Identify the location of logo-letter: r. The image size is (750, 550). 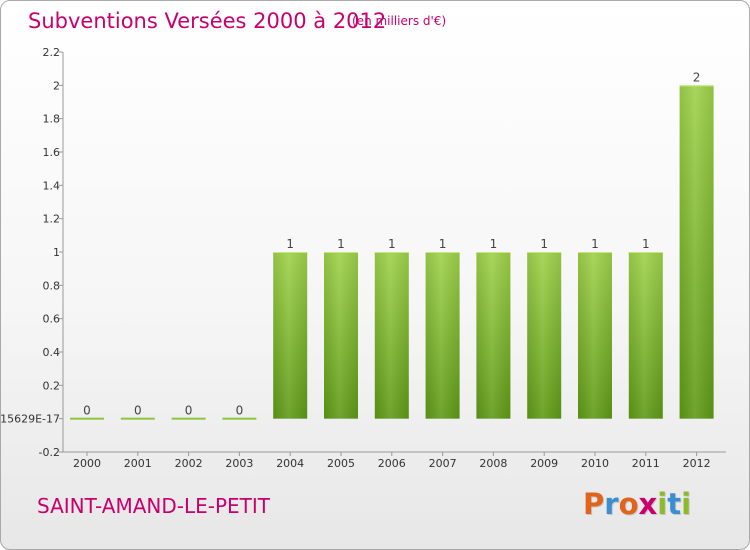
(611, 504).